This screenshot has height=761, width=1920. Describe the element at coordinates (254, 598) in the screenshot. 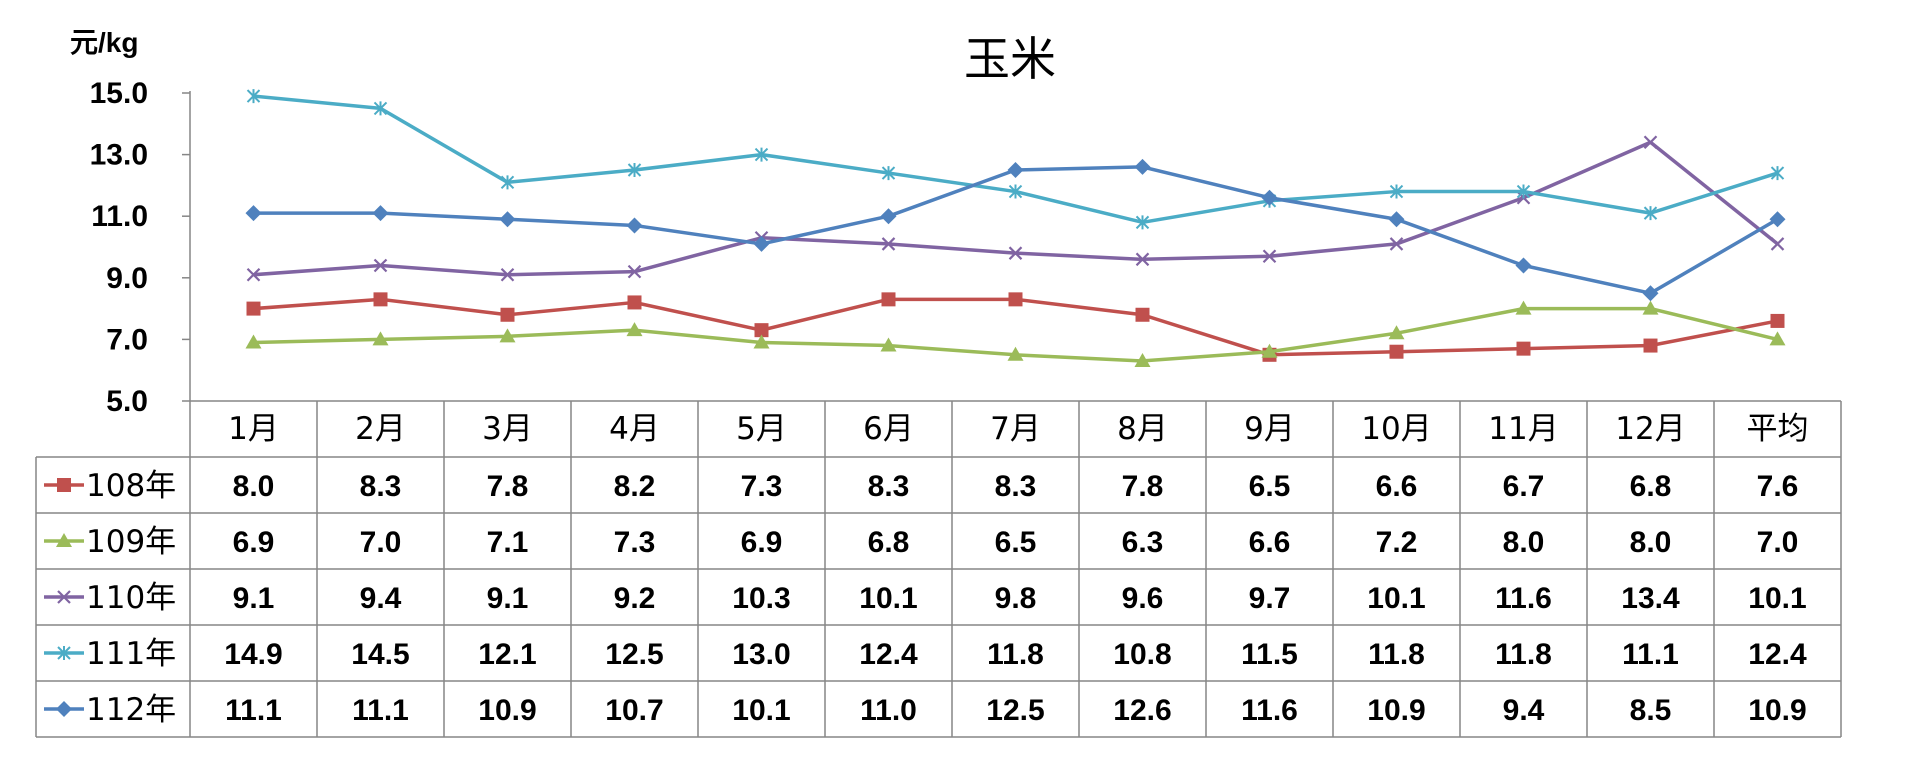

I see `data-label: 9.1` at that location.